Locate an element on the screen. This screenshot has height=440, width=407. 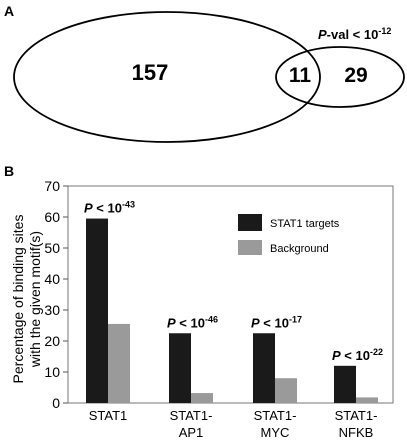
legend-label-stat1-targets: STAT1 targets is located at coordinates (305, 224).